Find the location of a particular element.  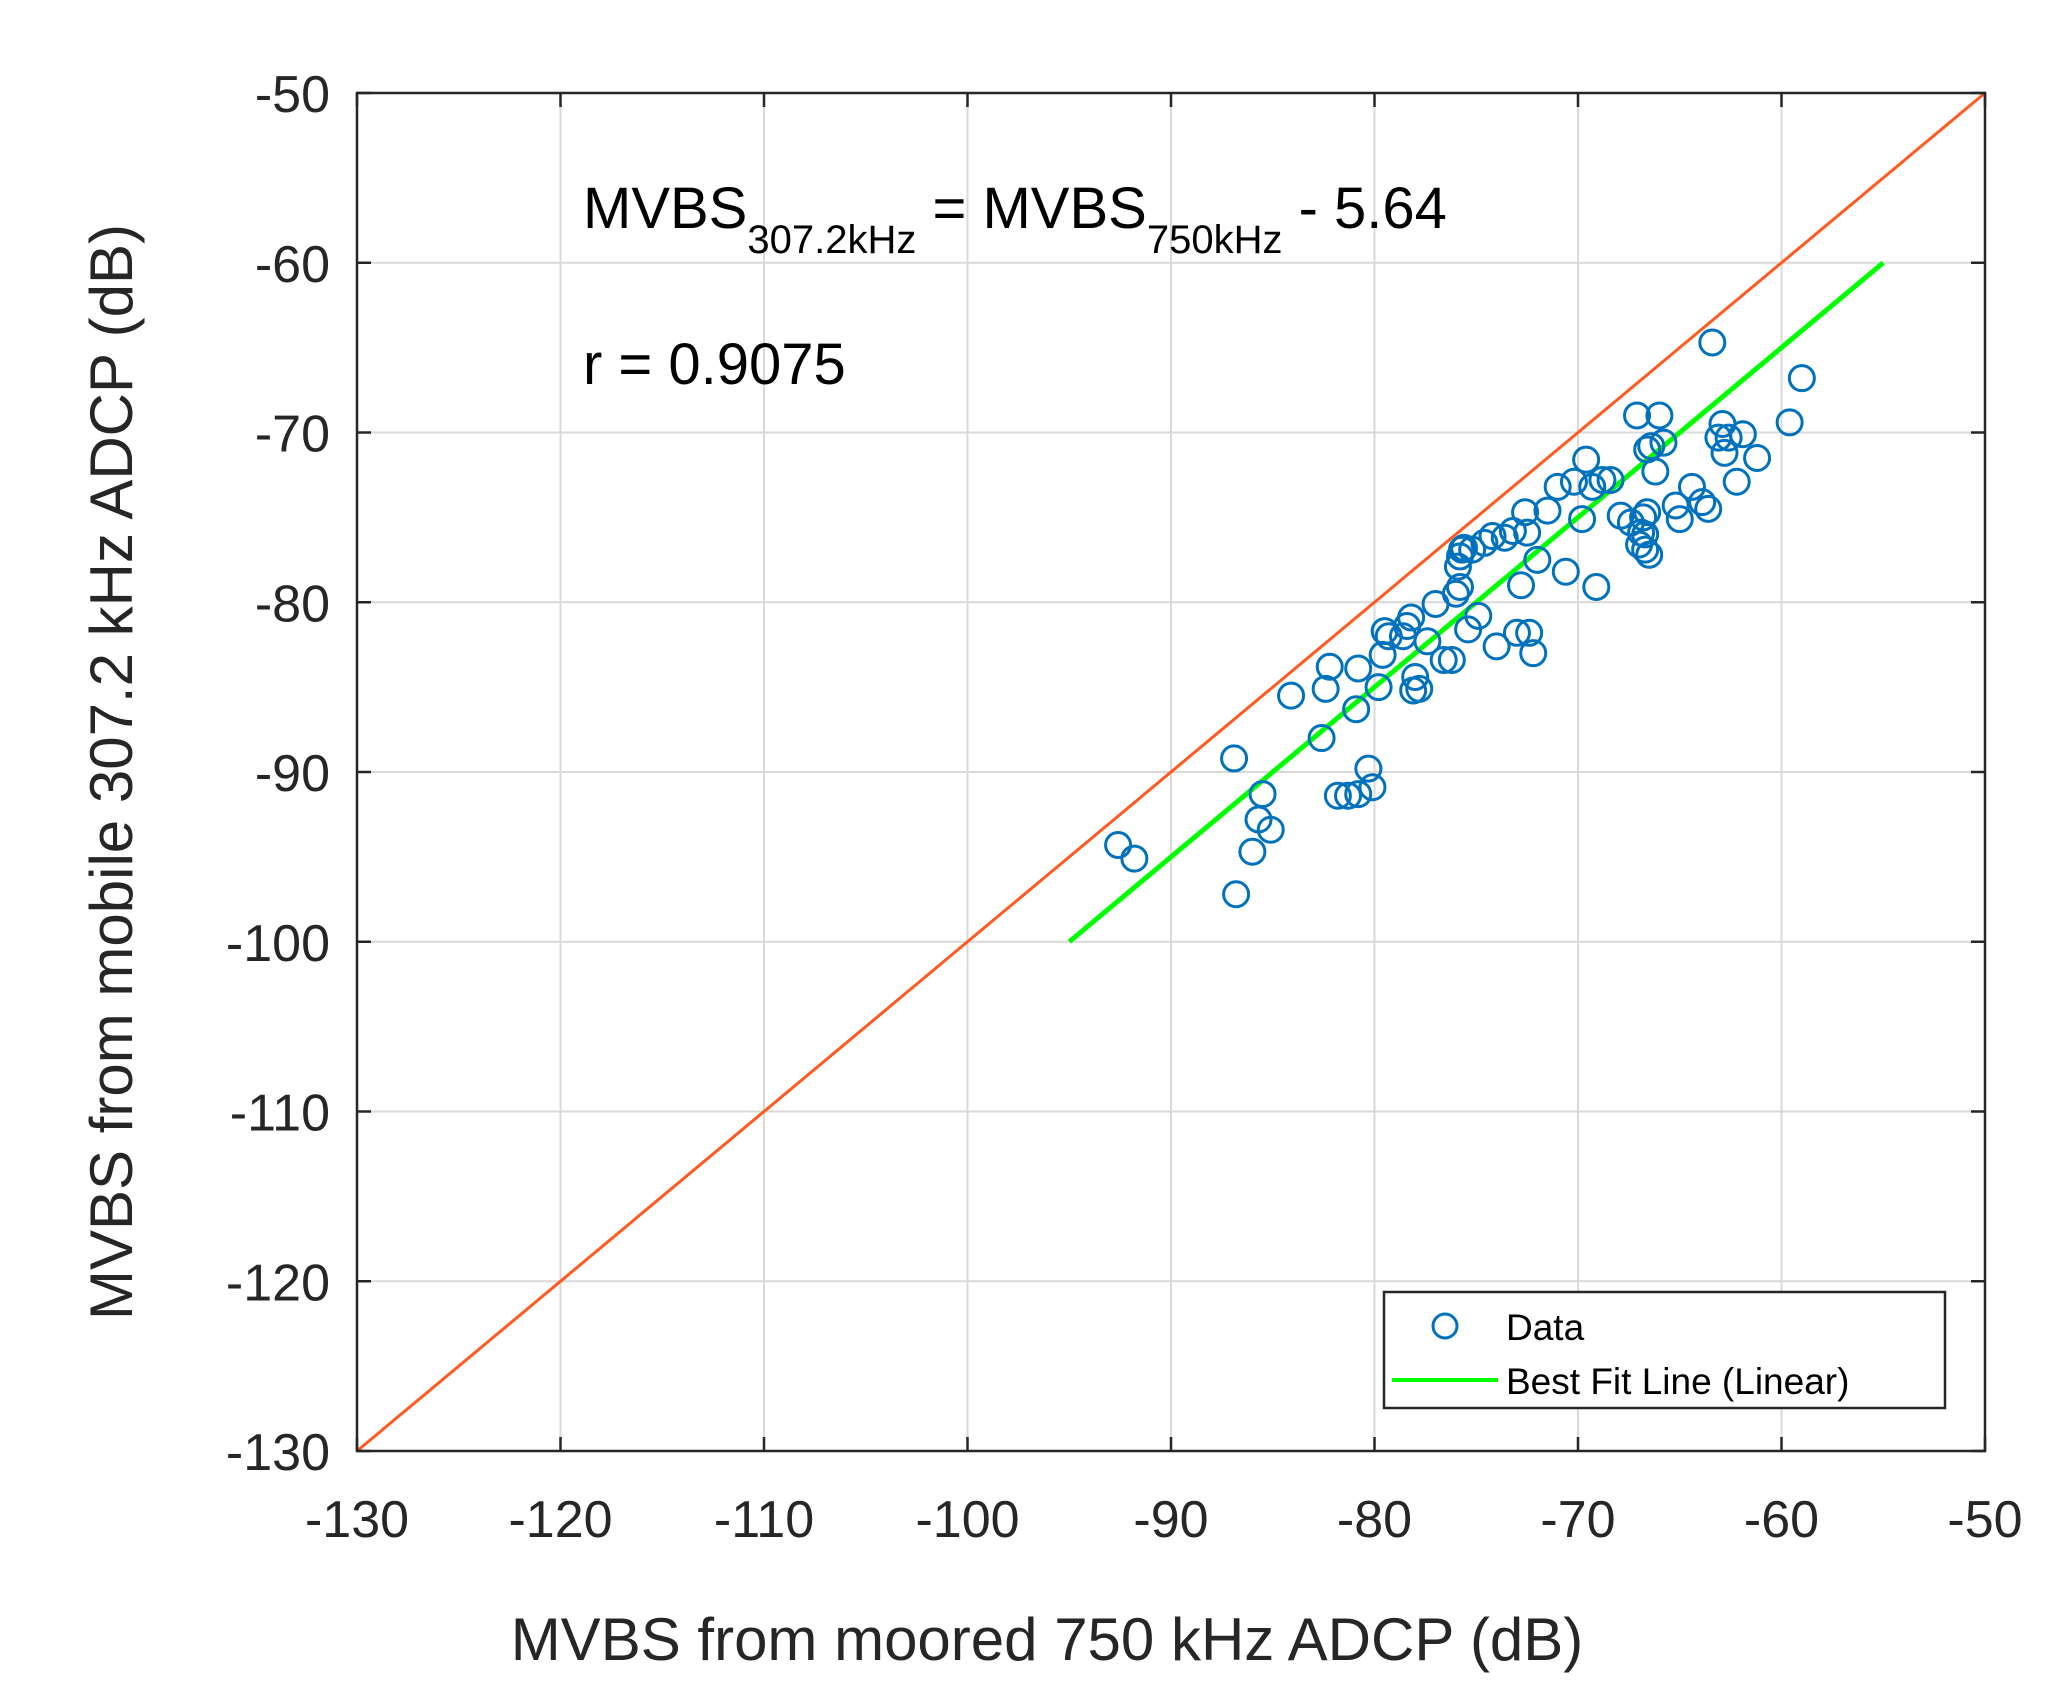

x-tick-label: -80 is located at coordinates (1374, 1520).